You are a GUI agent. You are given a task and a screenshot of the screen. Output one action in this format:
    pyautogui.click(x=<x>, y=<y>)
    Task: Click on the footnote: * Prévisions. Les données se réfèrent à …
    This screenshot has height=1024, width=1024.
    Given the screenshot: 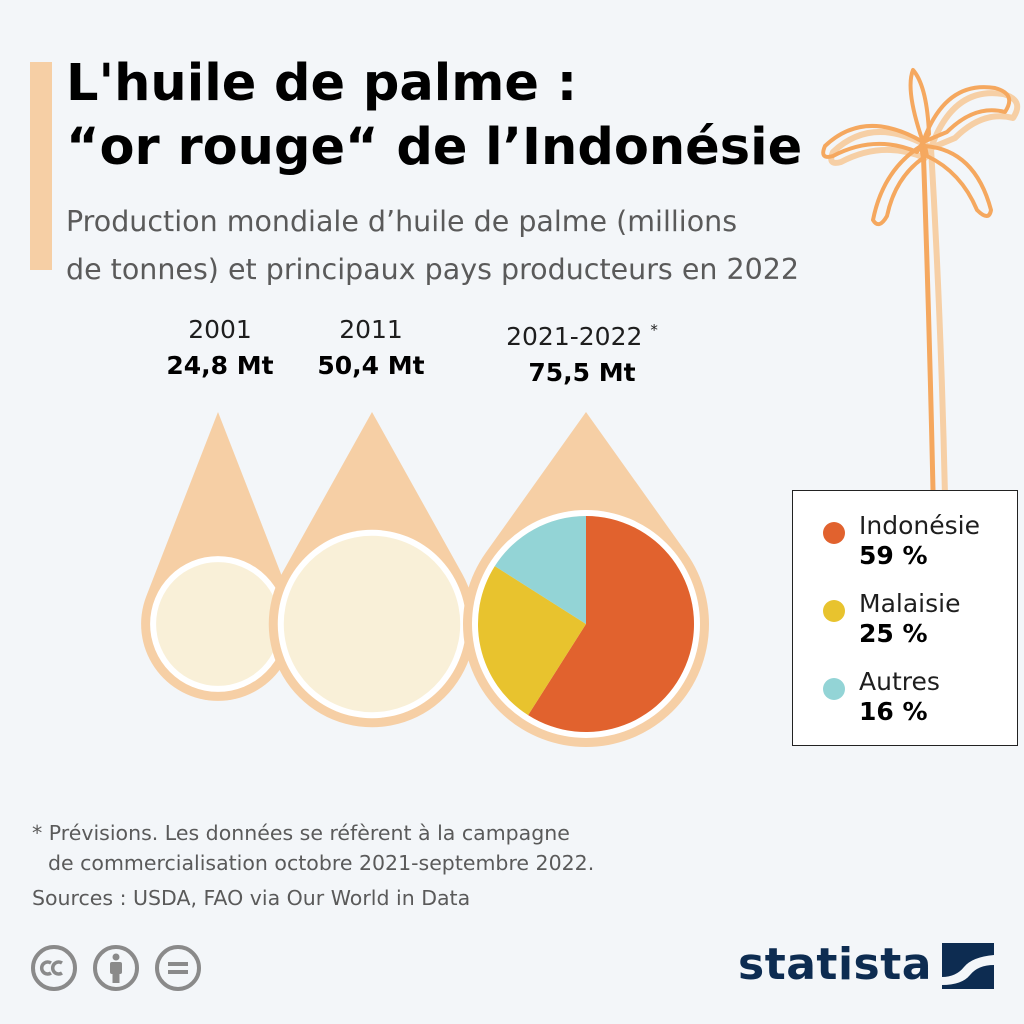 What is the action you would take?
    pyautogui.click(x=313, y=848)
    